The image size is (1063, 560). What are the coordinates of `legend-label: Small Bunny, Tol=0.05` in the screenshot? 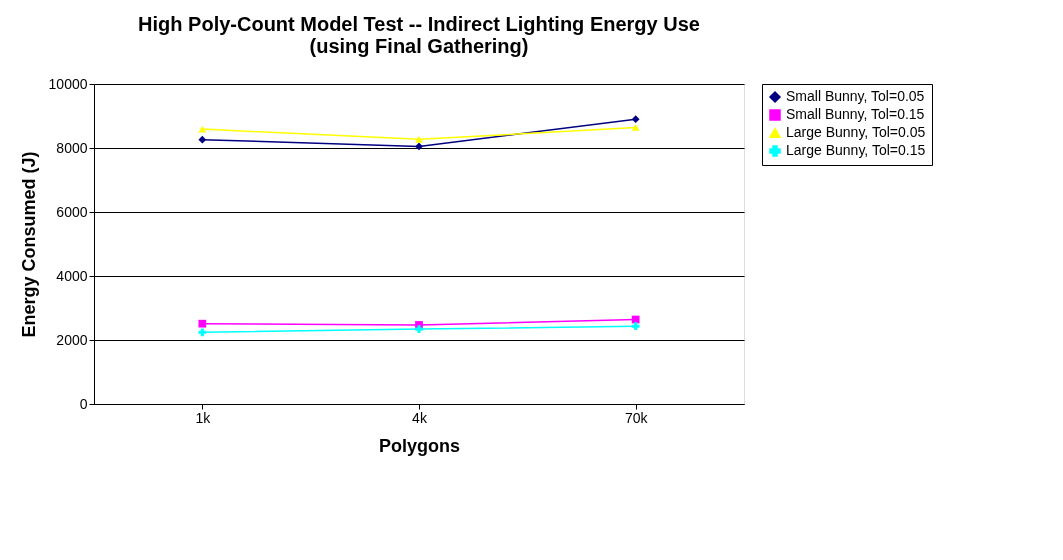 It's located at (855, 96).